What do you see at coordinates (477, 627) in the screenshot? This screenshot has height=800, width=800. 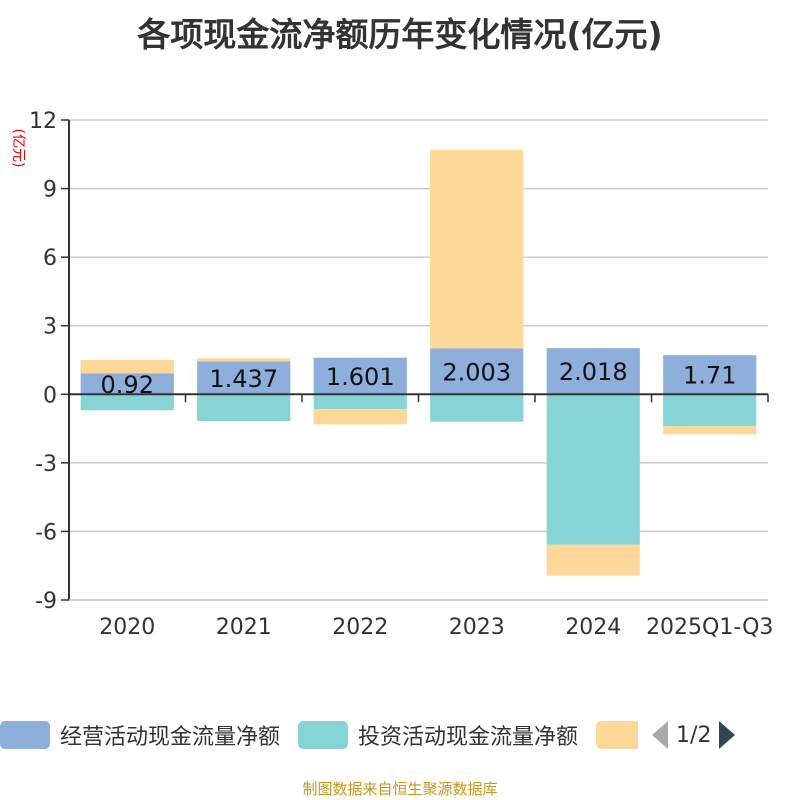 I see `x-tick-label: 2023` at bounding box center [477, 627].